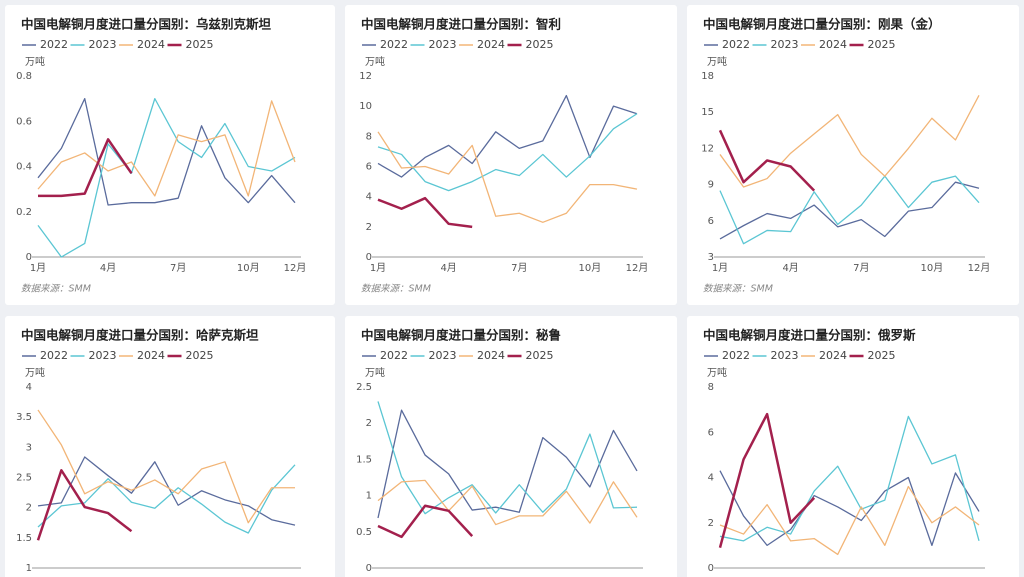 The height and width of the screenshot is (577, 1024). What do you see at coordinates (809, 335) in the screenshot?
I see `chart-title: 中国电解铜月度进口量分国别：俄罗斯` at bounding box center [809, 335].